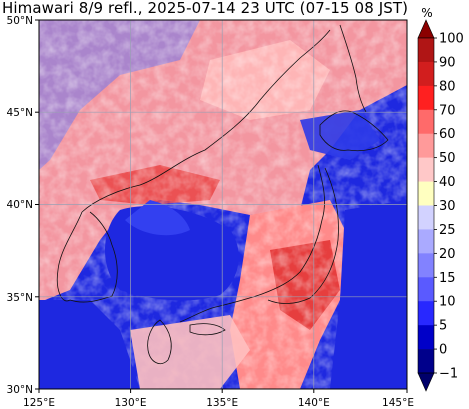 Image resolution: width=469 pixels, height=409 pixels. What do you see at coordinates (447, 254) in the screenshot?
I see `colorbar-label: 20` at bounding box center [447, 254].